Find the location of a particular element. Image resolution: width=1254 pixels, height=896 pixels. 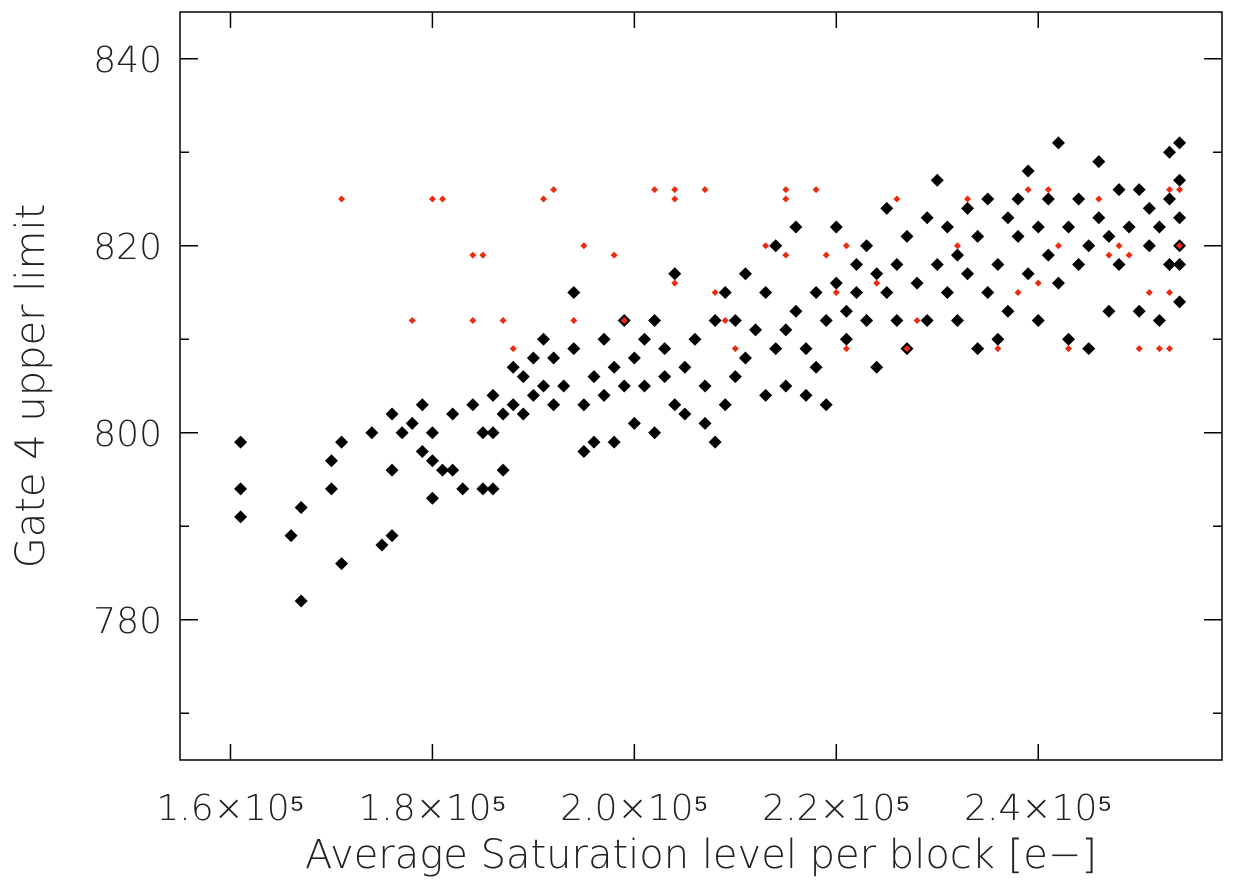

x-tick-label: 2.0×10⁵ is located at coordinates (634, 808).